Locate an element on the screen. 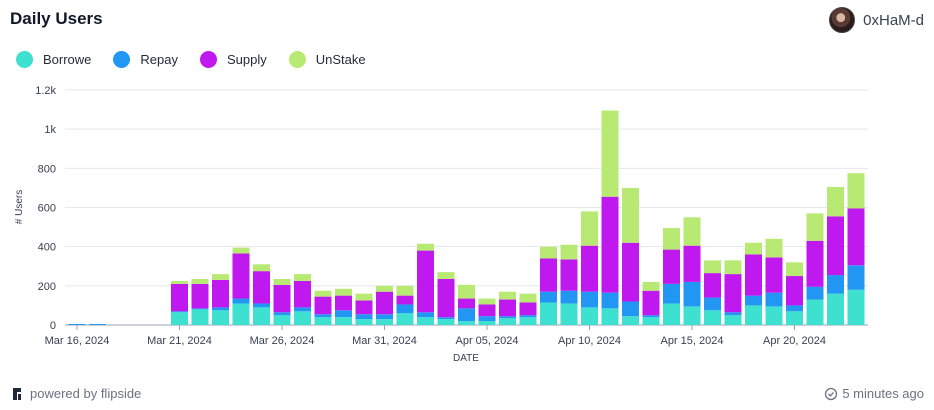 The height and width of the screenshot is (410, 934). powered-by: powered by flipside is located at coordinates (75, 393).